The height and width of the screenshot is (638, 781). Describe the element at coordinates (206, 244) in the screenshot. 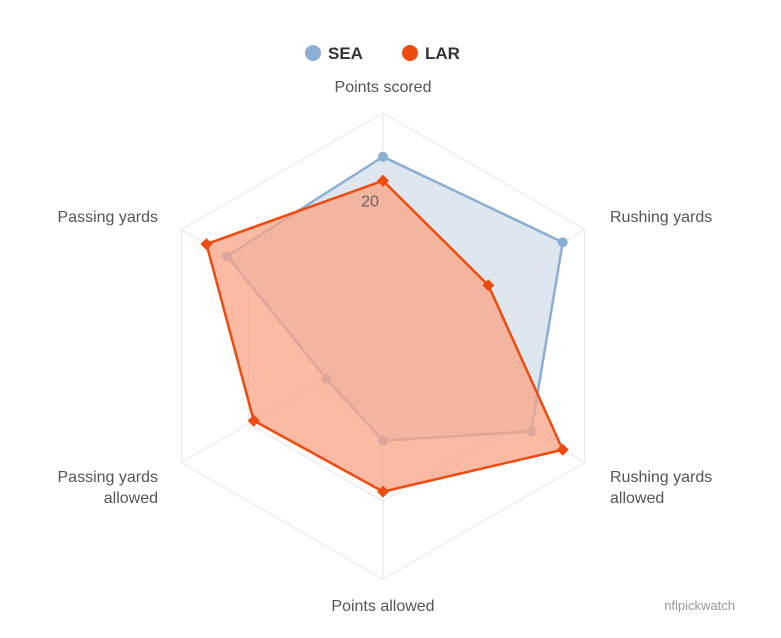

I see `point-lar-passing-yards` at that location.